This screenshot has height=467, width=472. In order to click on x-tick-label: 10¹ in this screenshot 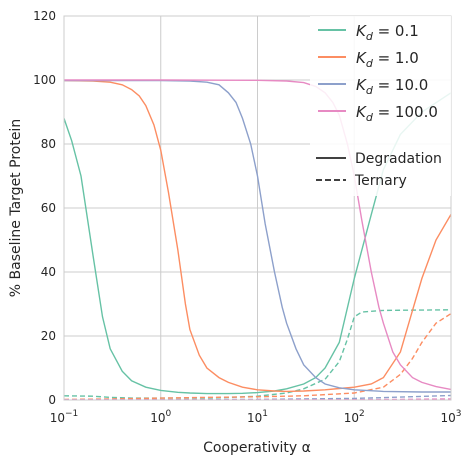, I will do `click(257, 417)`.